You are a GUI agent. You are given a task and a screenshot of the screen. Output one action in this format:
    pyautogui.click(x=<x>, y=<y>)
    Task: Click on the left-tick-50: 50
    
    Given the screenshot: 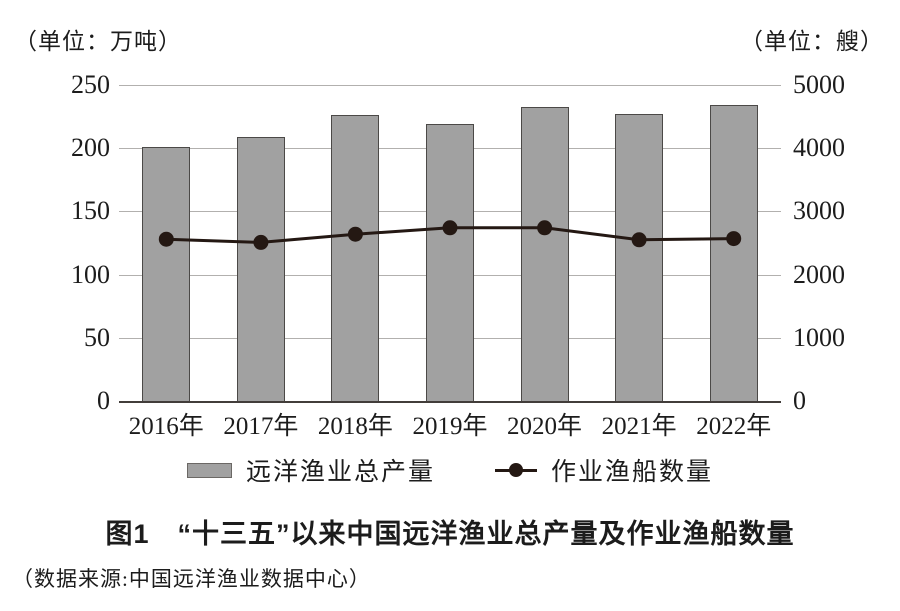 What is the action you would take?
    pyautogui.click(x=97, y=337)
    